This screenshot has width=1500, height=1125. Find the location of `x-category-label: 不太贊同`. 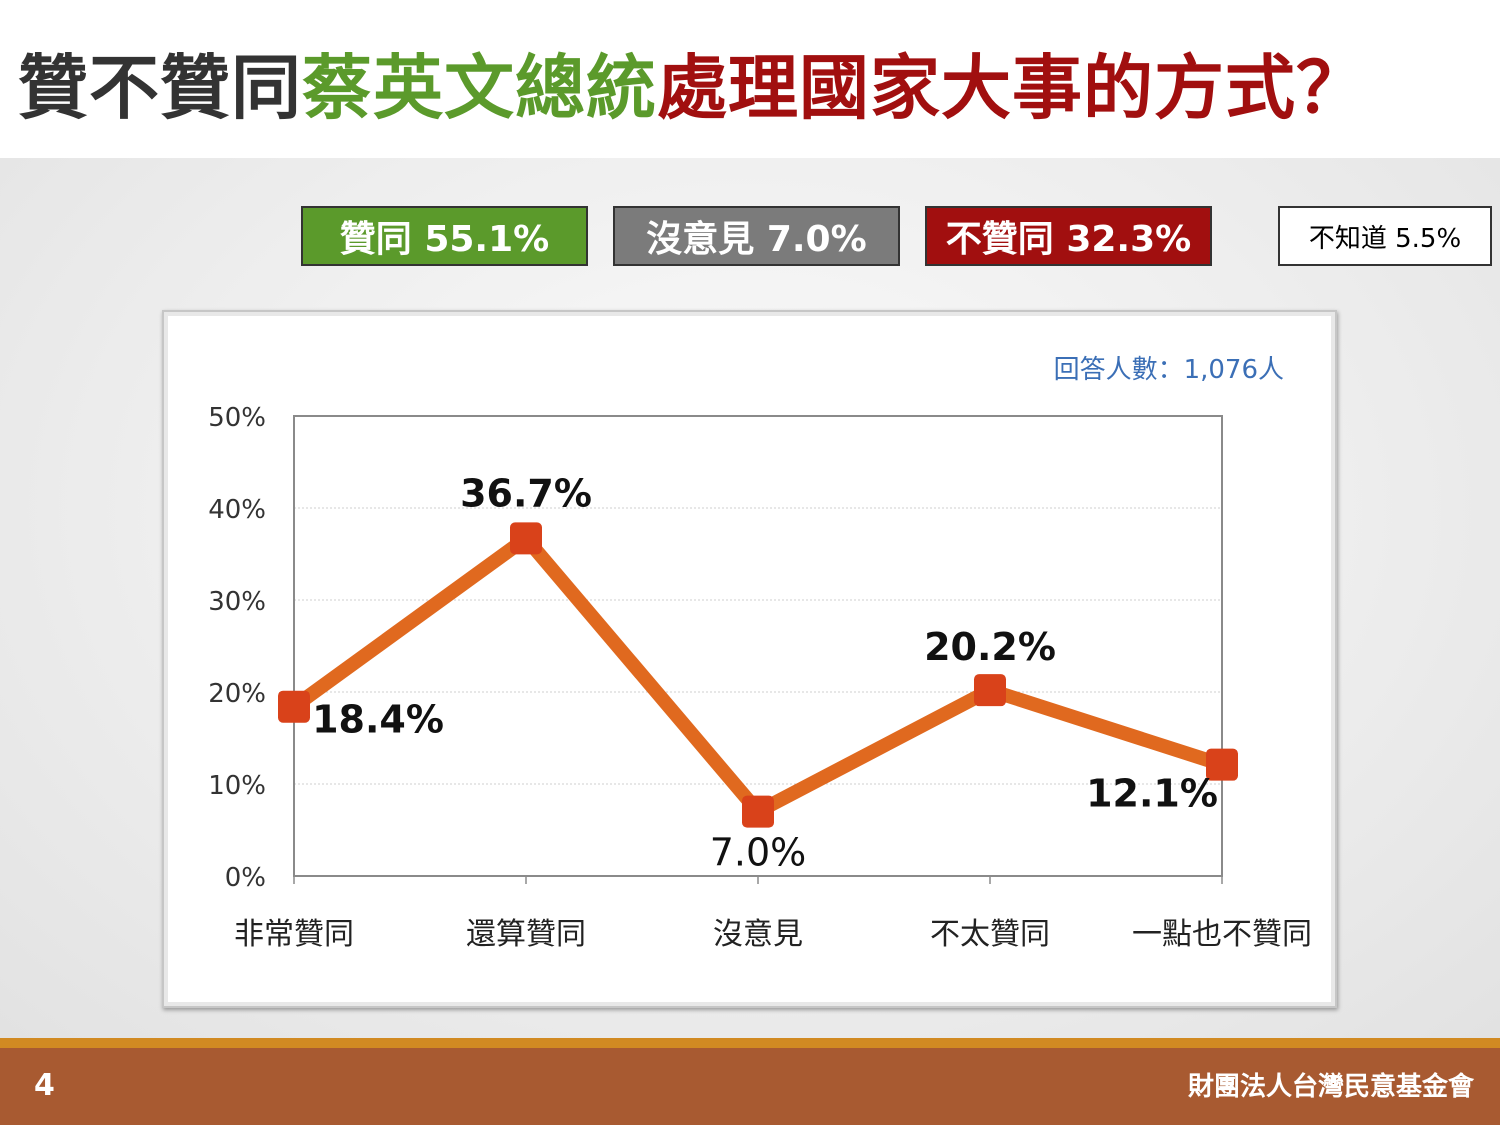

x-category-label: 不太贊同 is located at coordinates (990, 934).